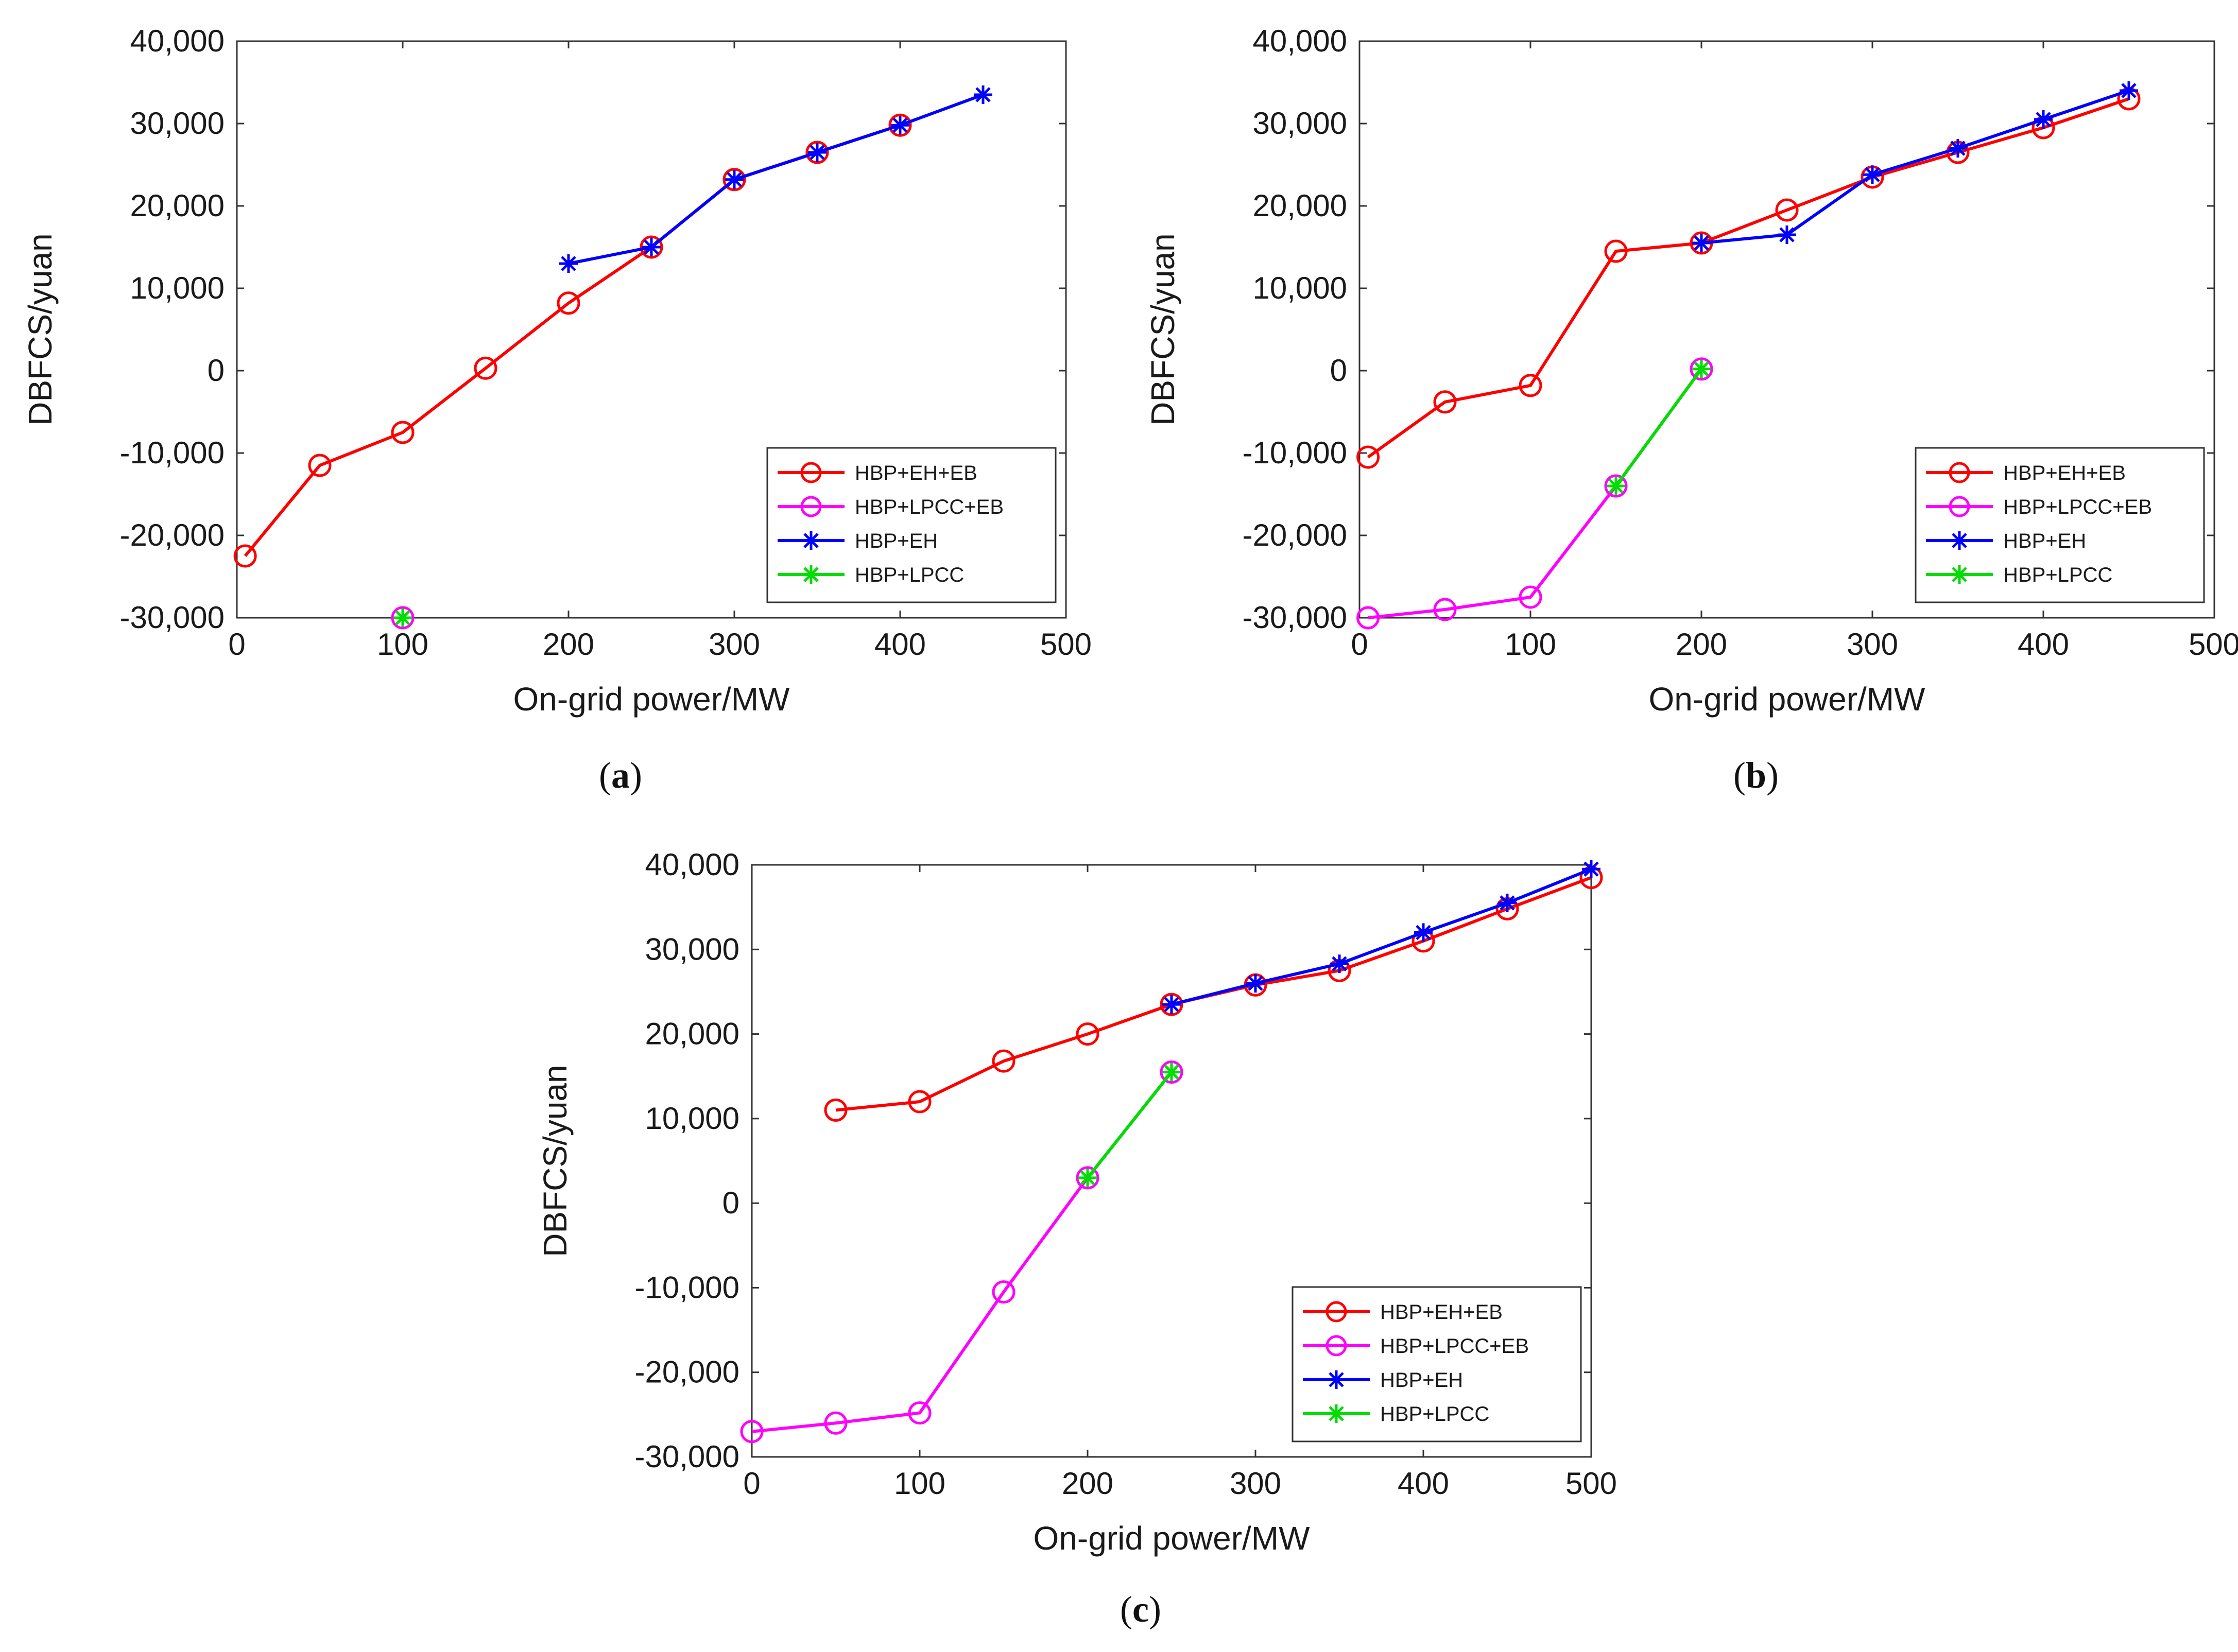 The width and height of the screenshot is (2238, 1652). I want to click on series-hbp-eh, so click(775, 179).